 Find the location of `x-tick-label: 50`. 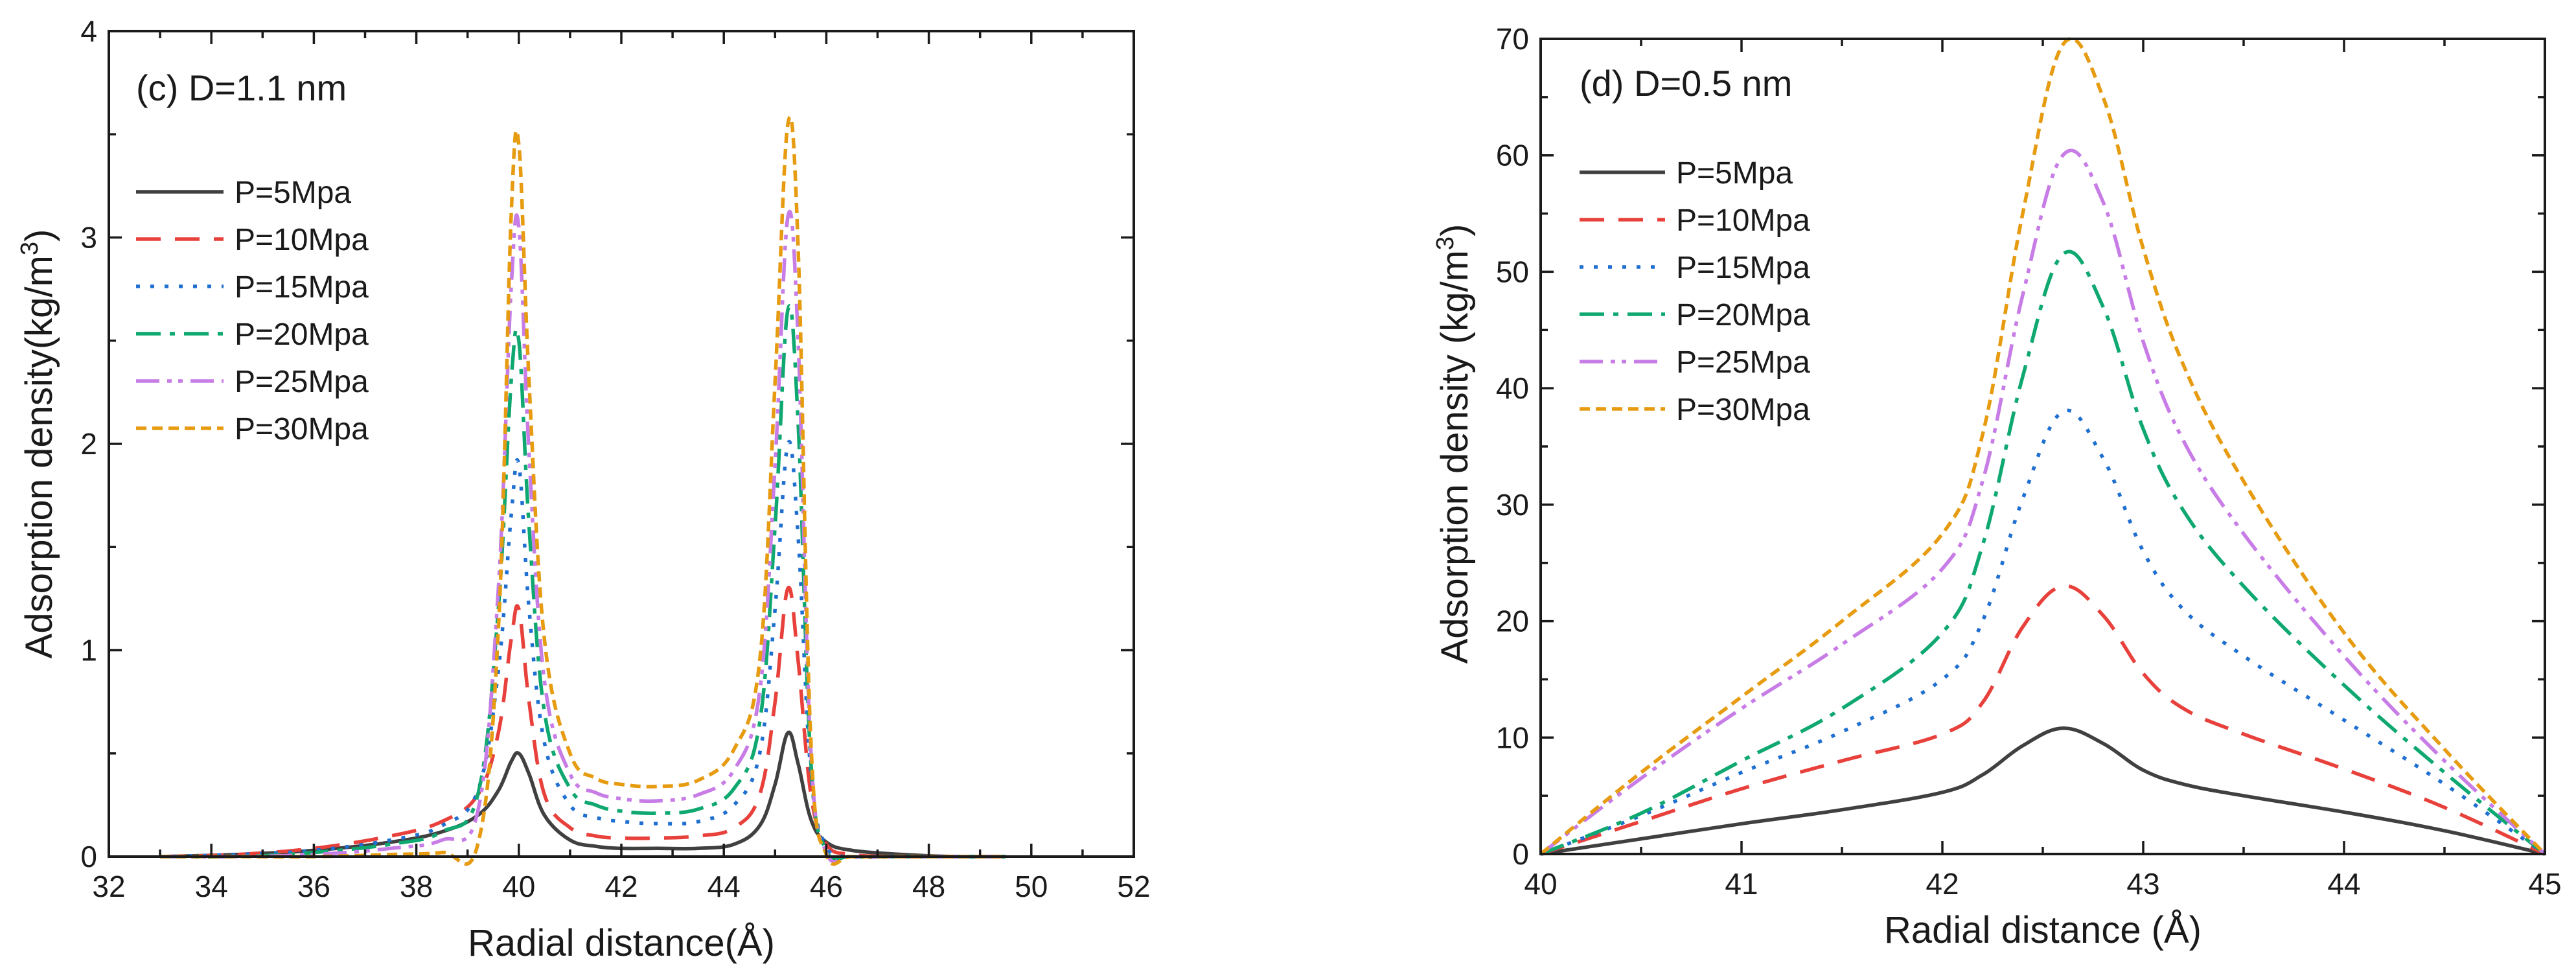

x-tick-label: 50 is located at coordinates (1031, 887).